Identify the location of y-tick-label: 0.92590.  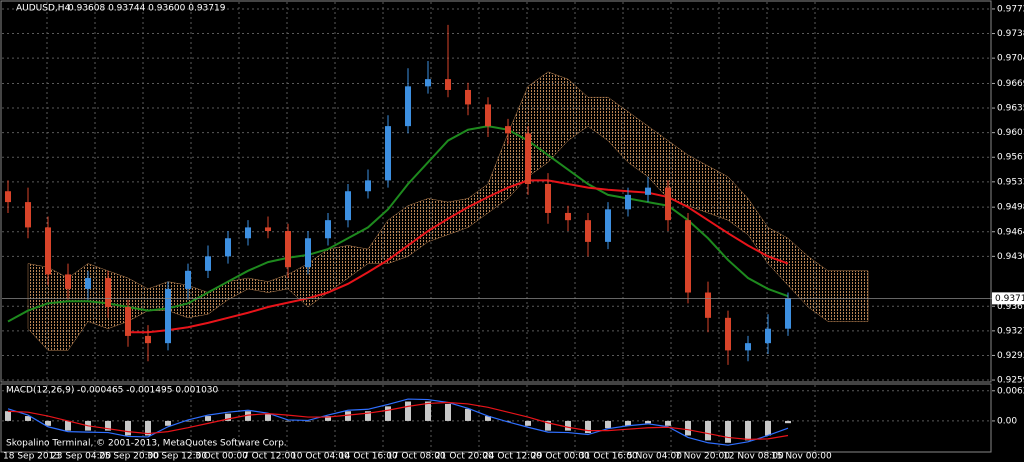
(1010, 381).